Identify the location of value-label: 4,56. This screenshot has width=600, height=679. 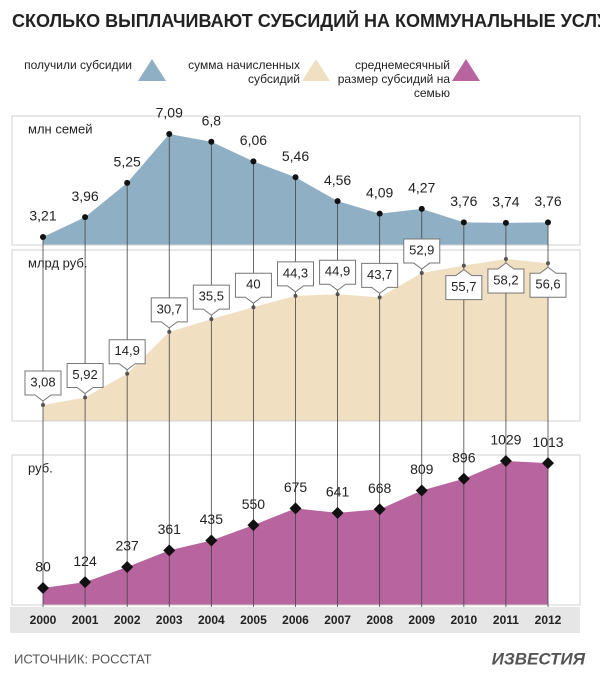
(337, 180).